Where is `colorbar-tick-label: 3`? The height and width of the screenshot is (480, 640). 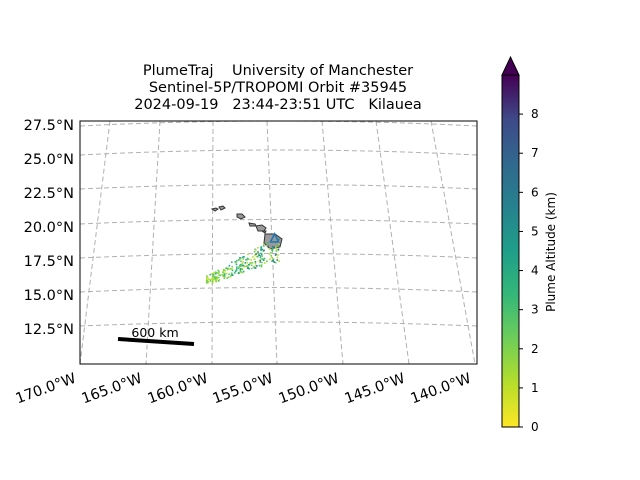 colorbar-tick-label: 3 is located at coordinates (535, 310).